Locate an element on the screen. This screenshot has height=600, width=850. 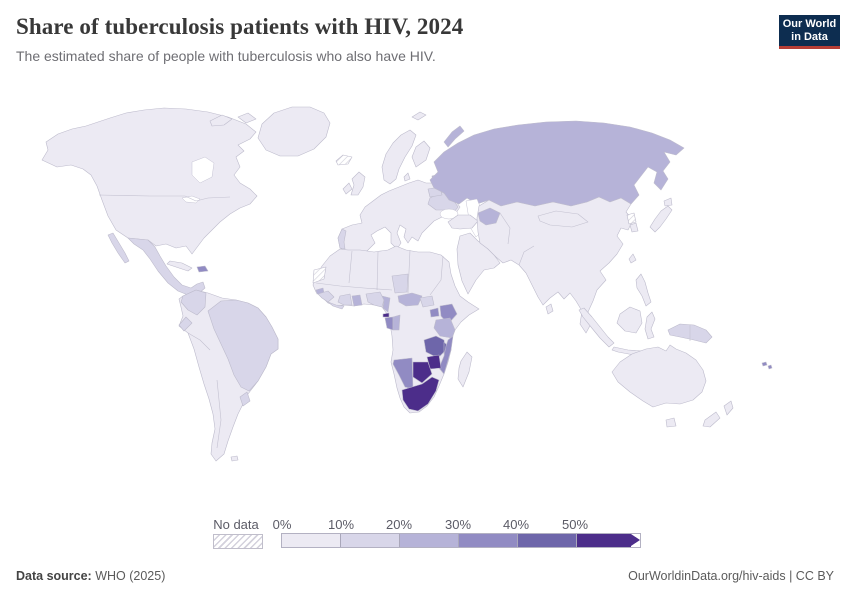
country-namibia is located at coordinates (403, 373).